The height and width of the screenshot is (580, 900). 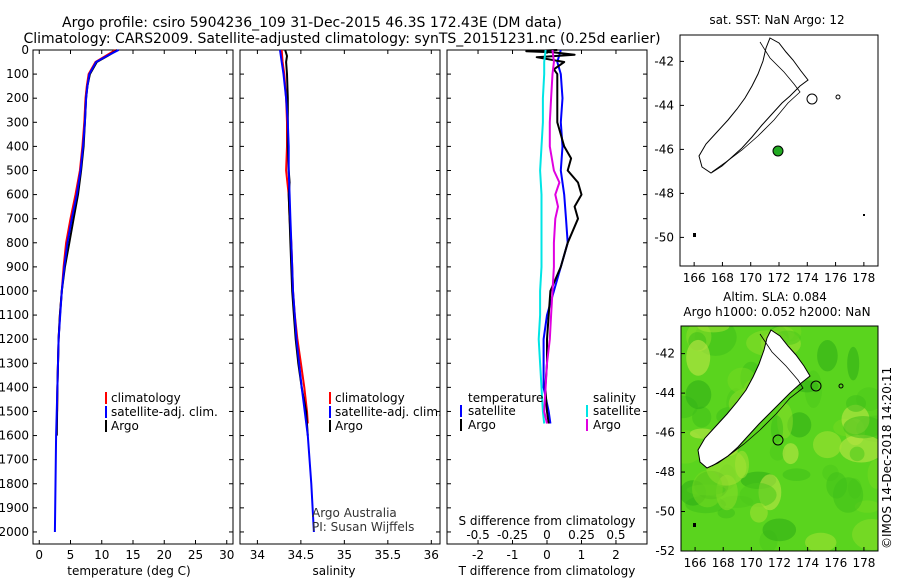 I want to click on temperature-difference-tick-label: -1, so click(x=513, y=555).